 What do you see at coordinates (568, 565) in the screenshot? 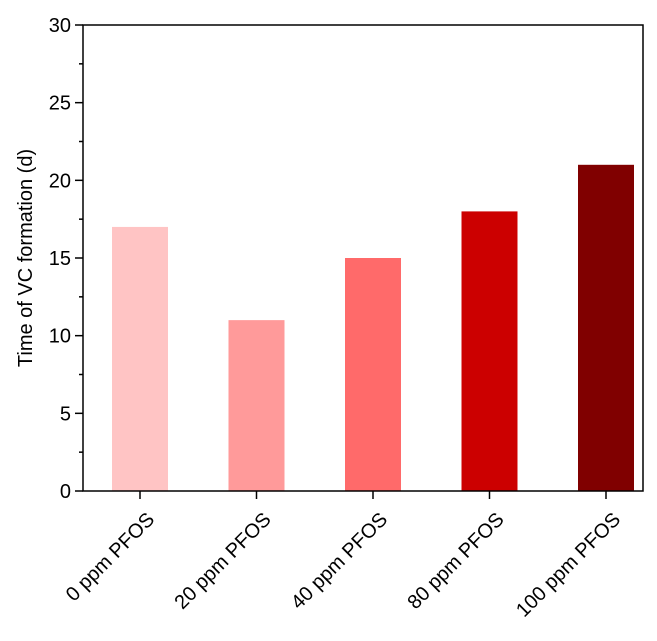
I see `x-category-label: 100 ppm PFOS` at bounding box center [568, 565].